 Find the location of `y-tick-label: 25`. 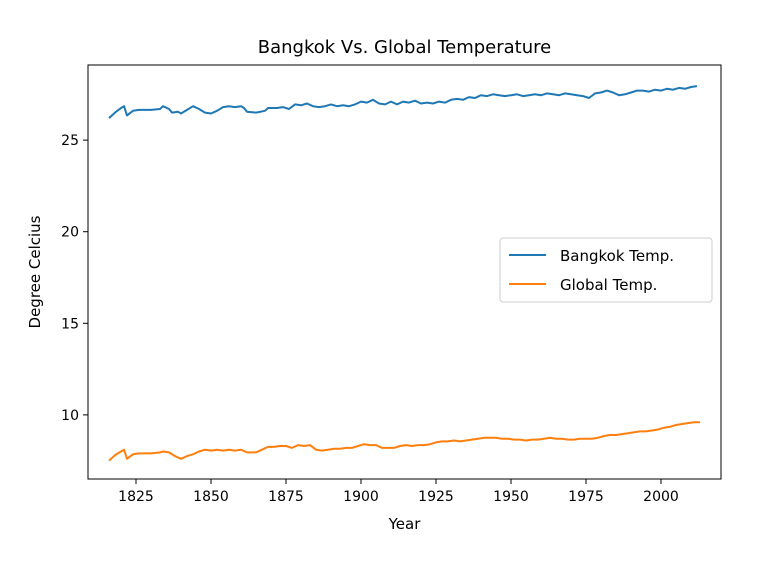

y-tick-label: 25 is located at coordinates (70, 141).